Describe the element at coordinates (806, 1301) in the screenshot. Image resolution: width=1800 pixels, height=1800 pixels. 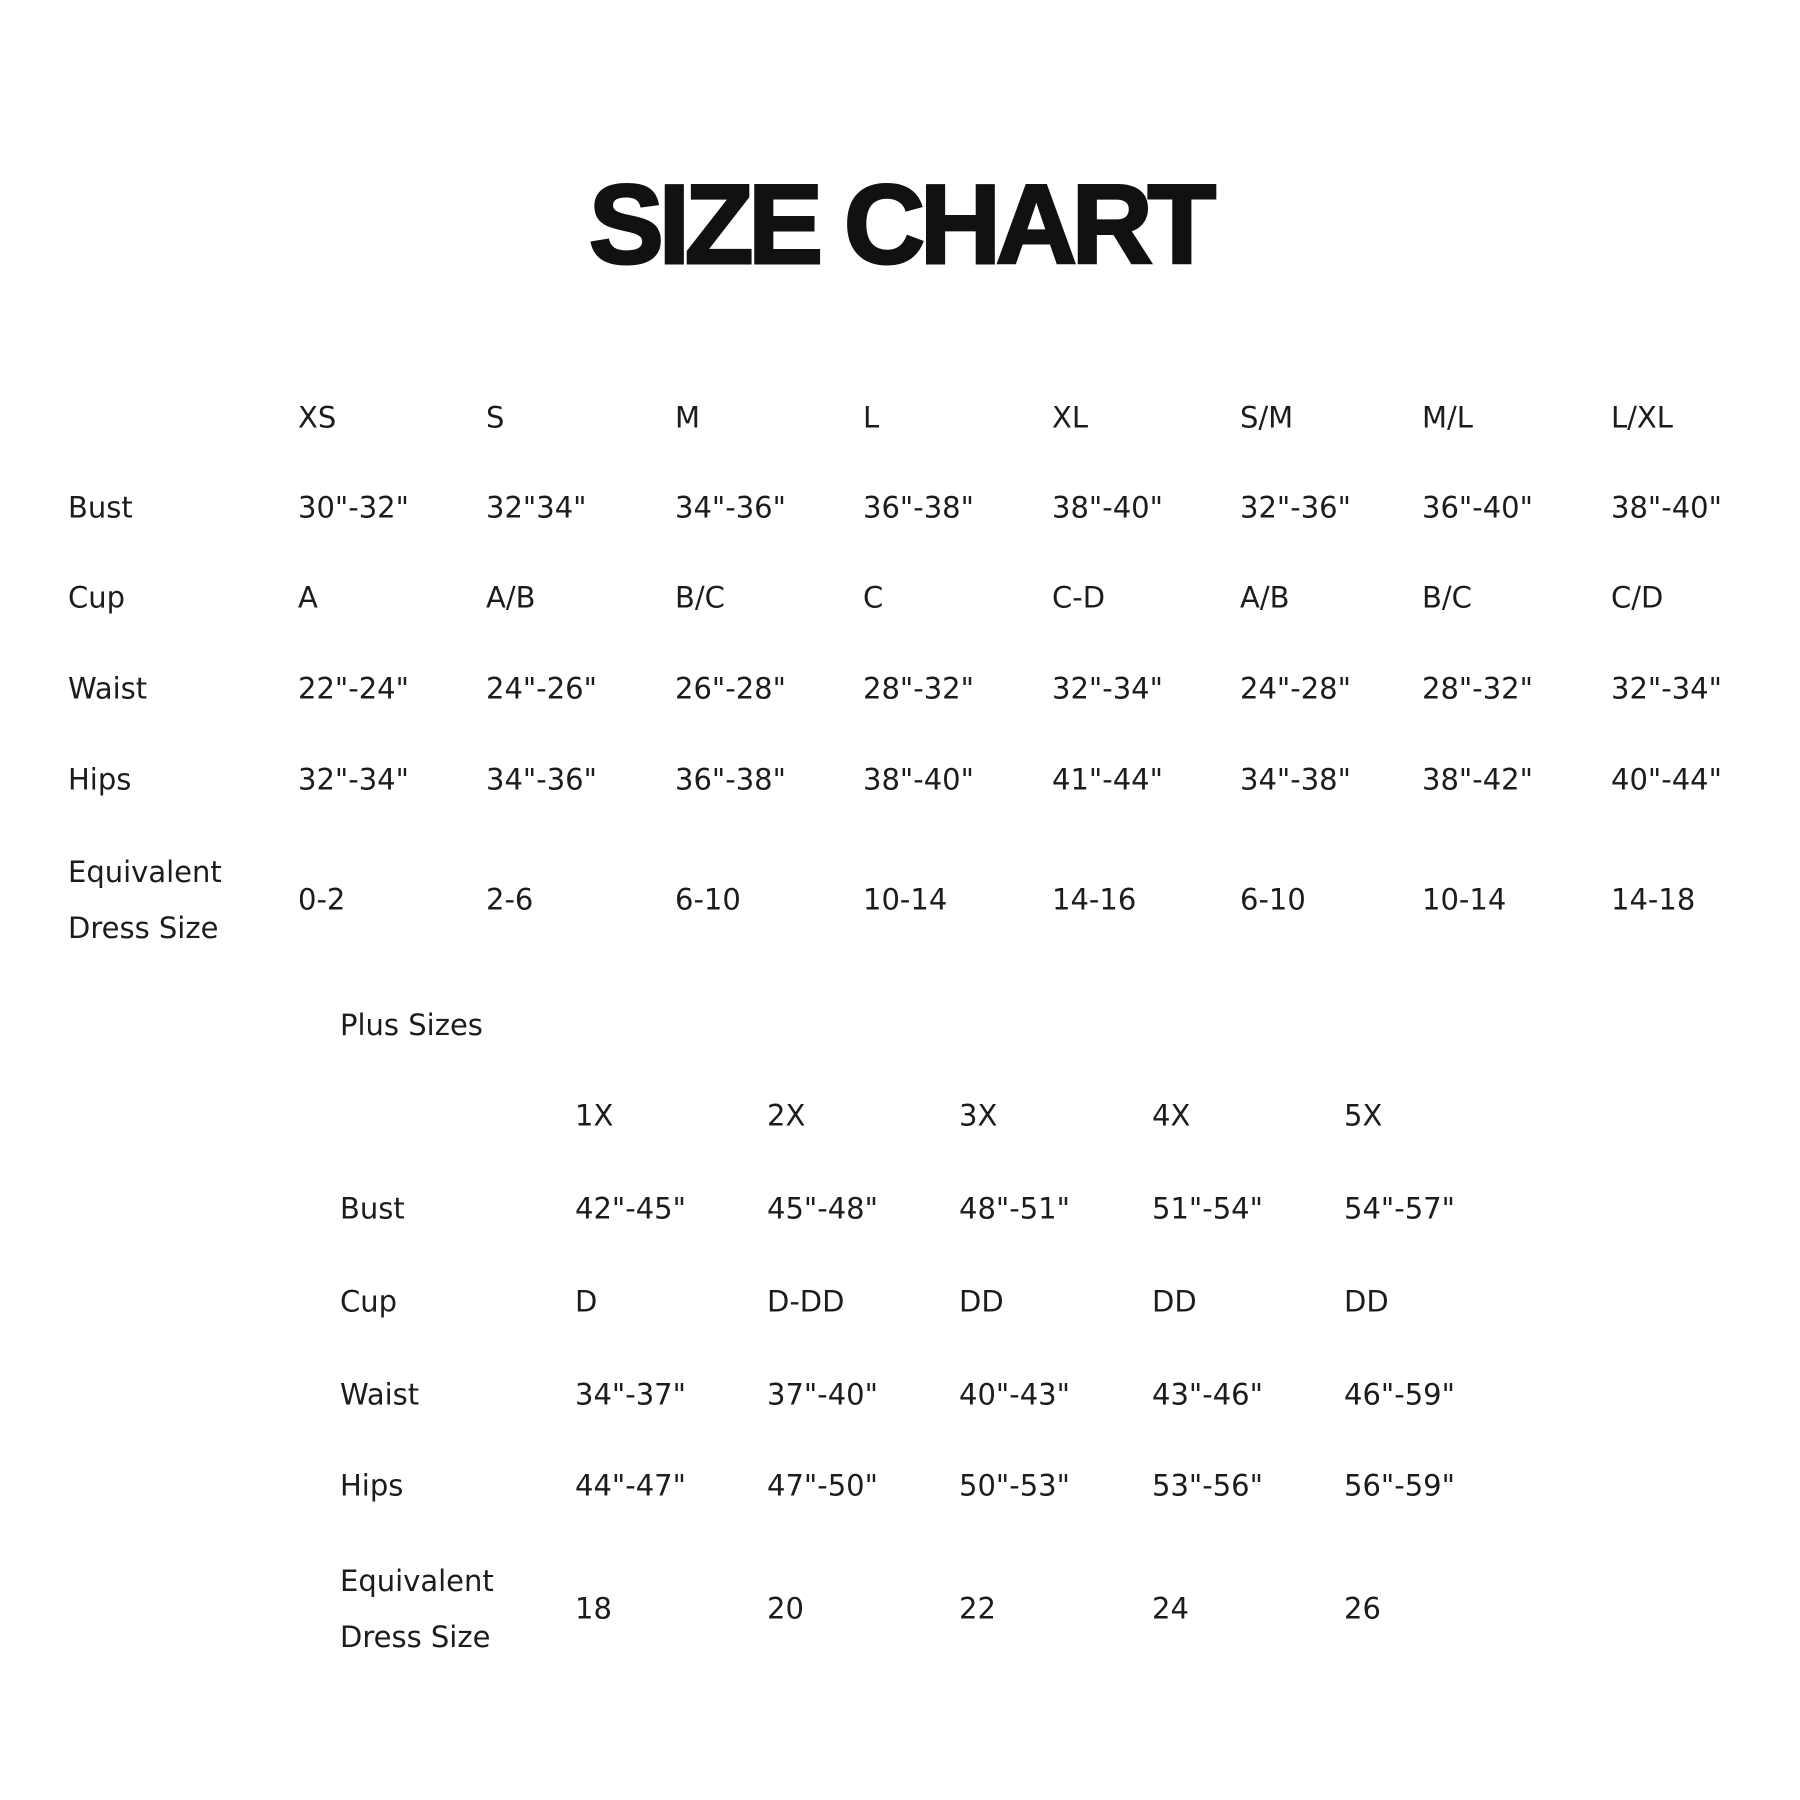
I see `plus-cell: D-DD` at that location.